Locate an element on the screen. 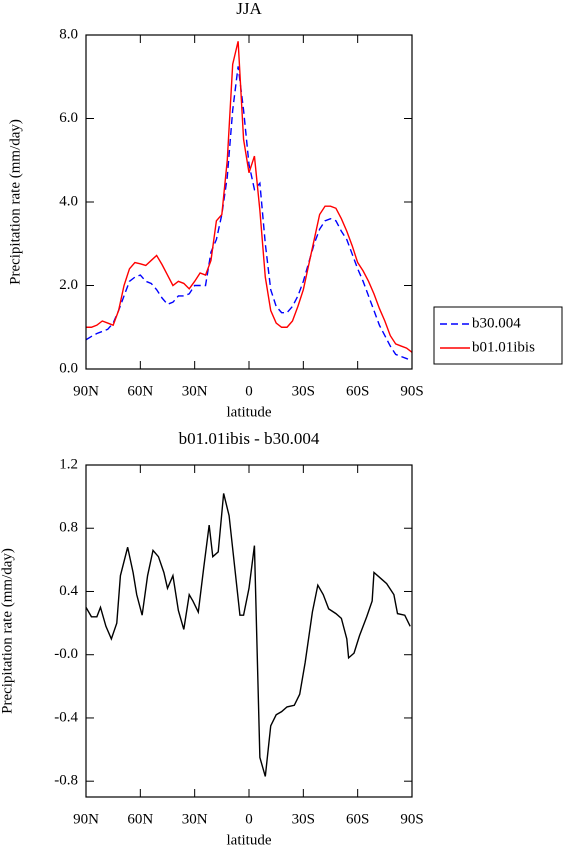 This screenshot has width=566, height=851. y-tick-label: -0.4 is located at coordinates (66, 717).